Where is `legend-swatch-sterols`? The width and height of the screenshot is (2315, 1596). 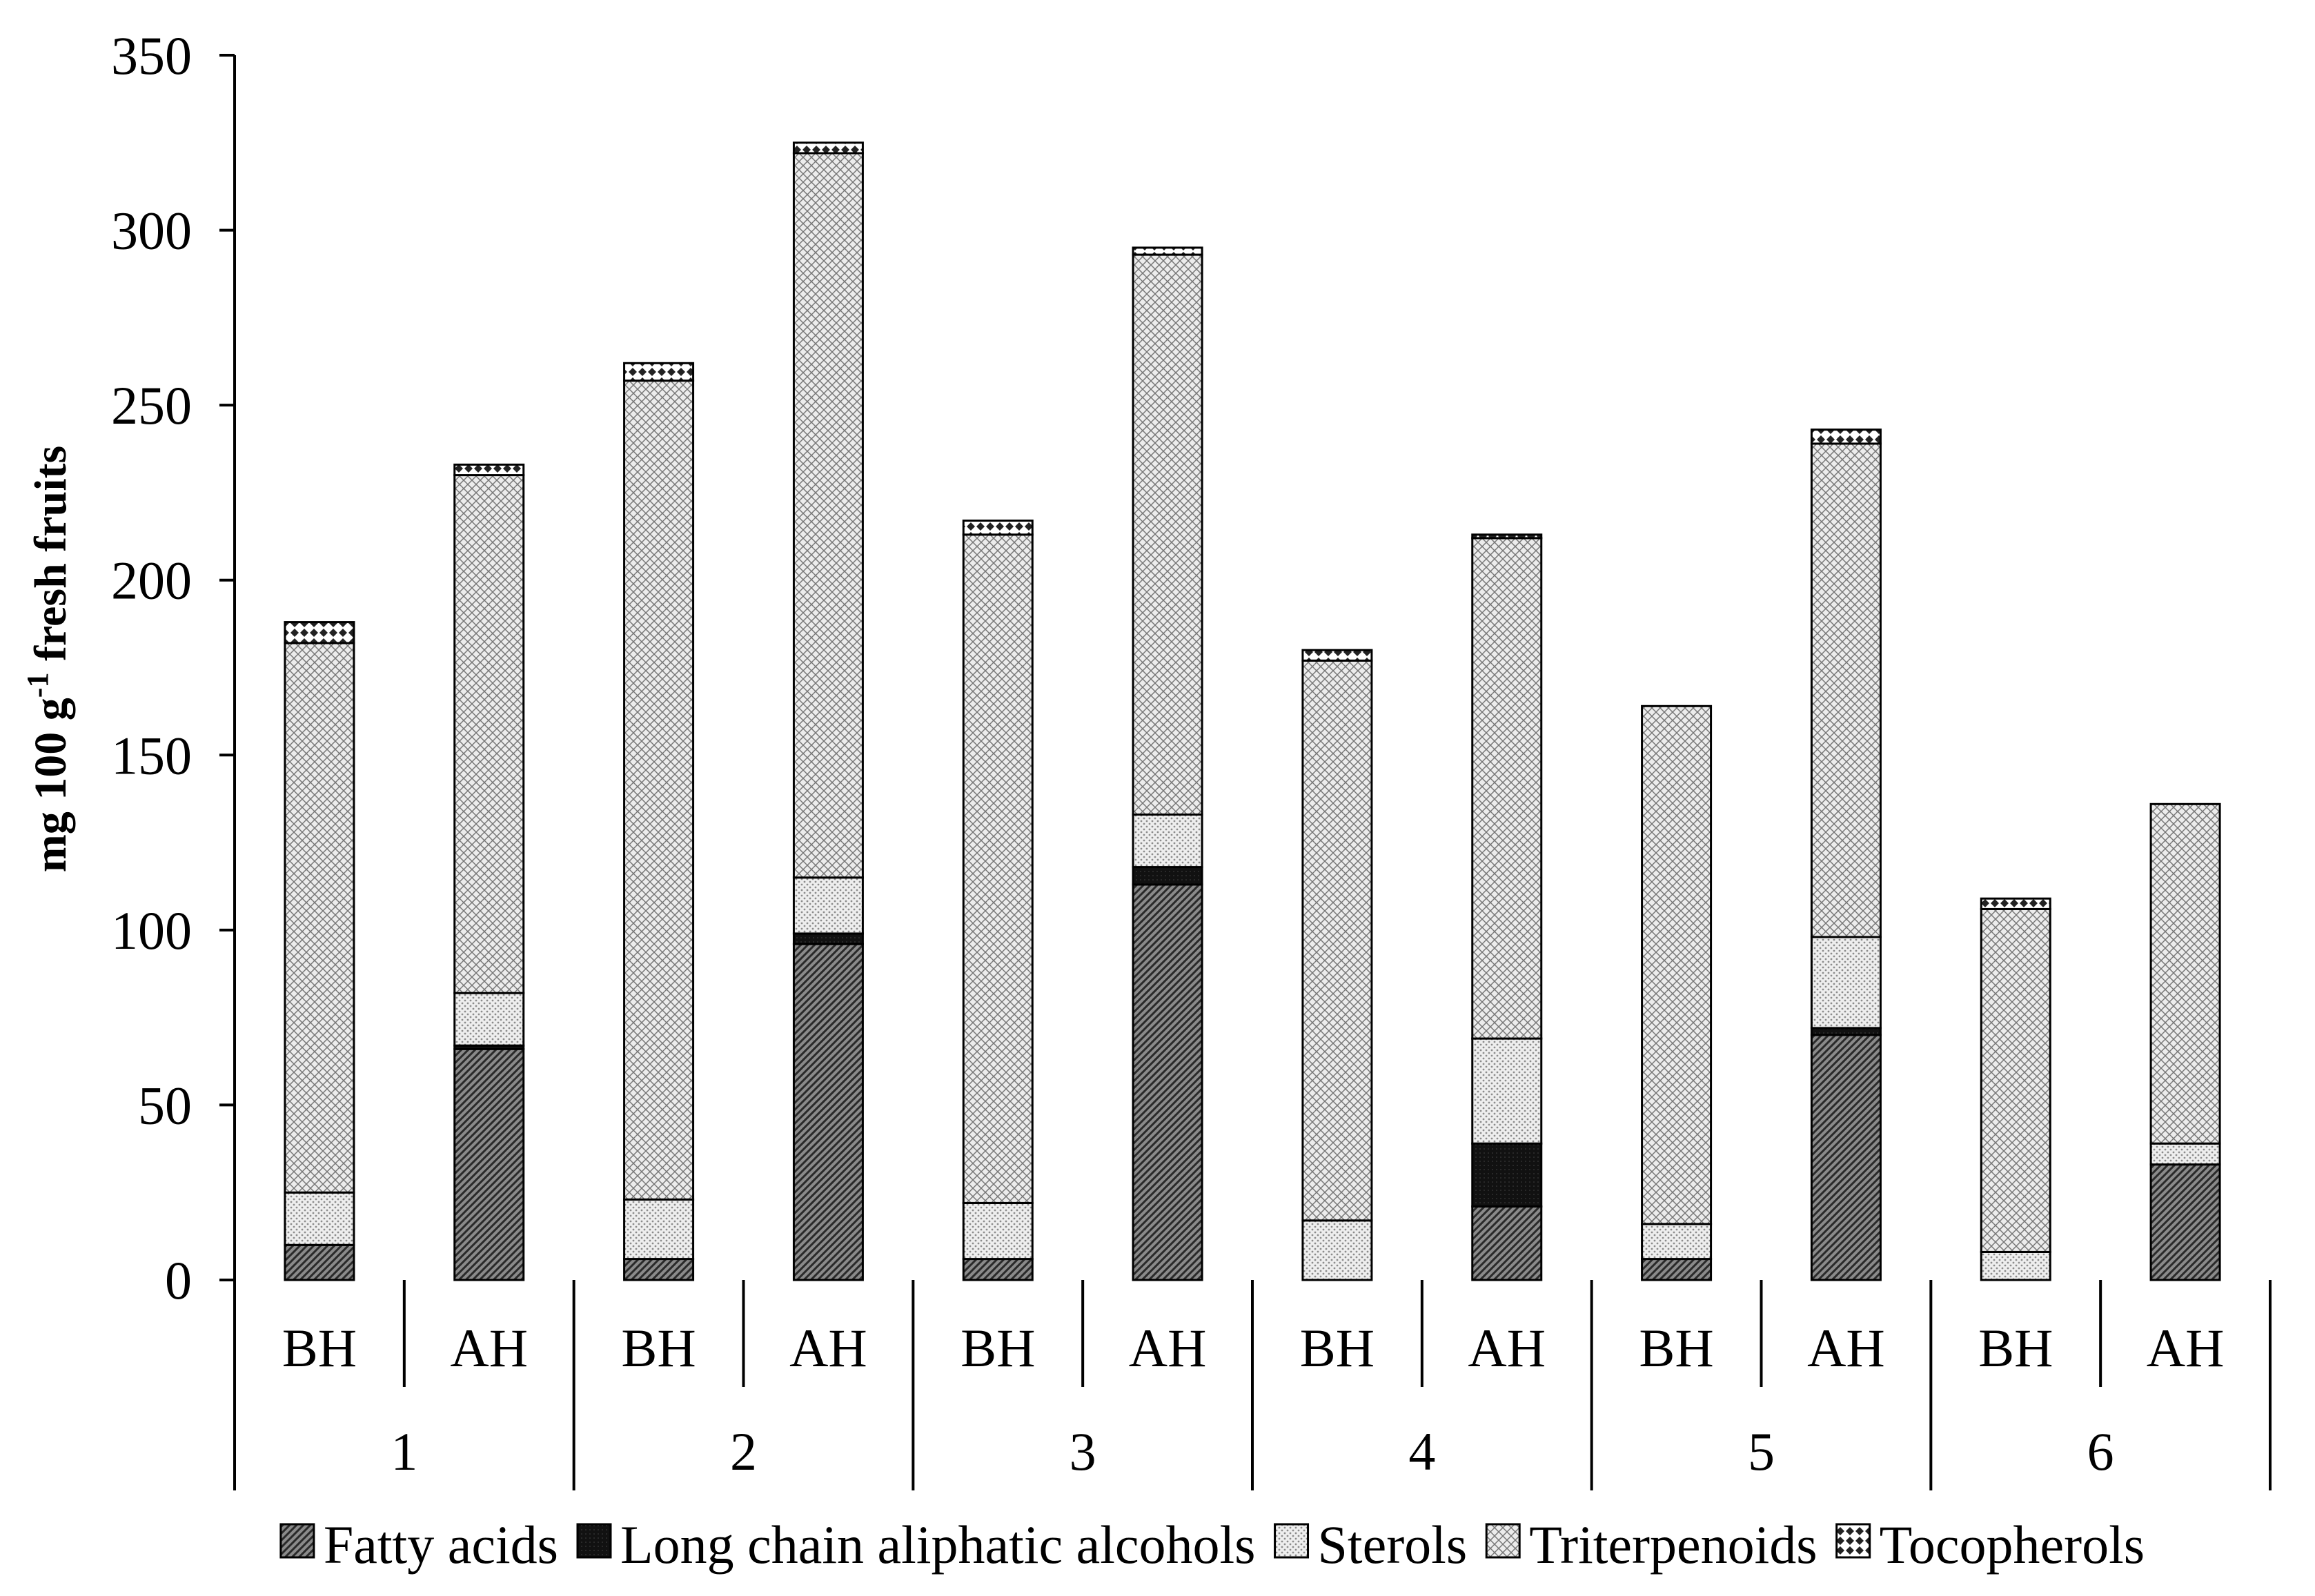 legend-swatch-sterols is located at coordinates (1292, 1541).